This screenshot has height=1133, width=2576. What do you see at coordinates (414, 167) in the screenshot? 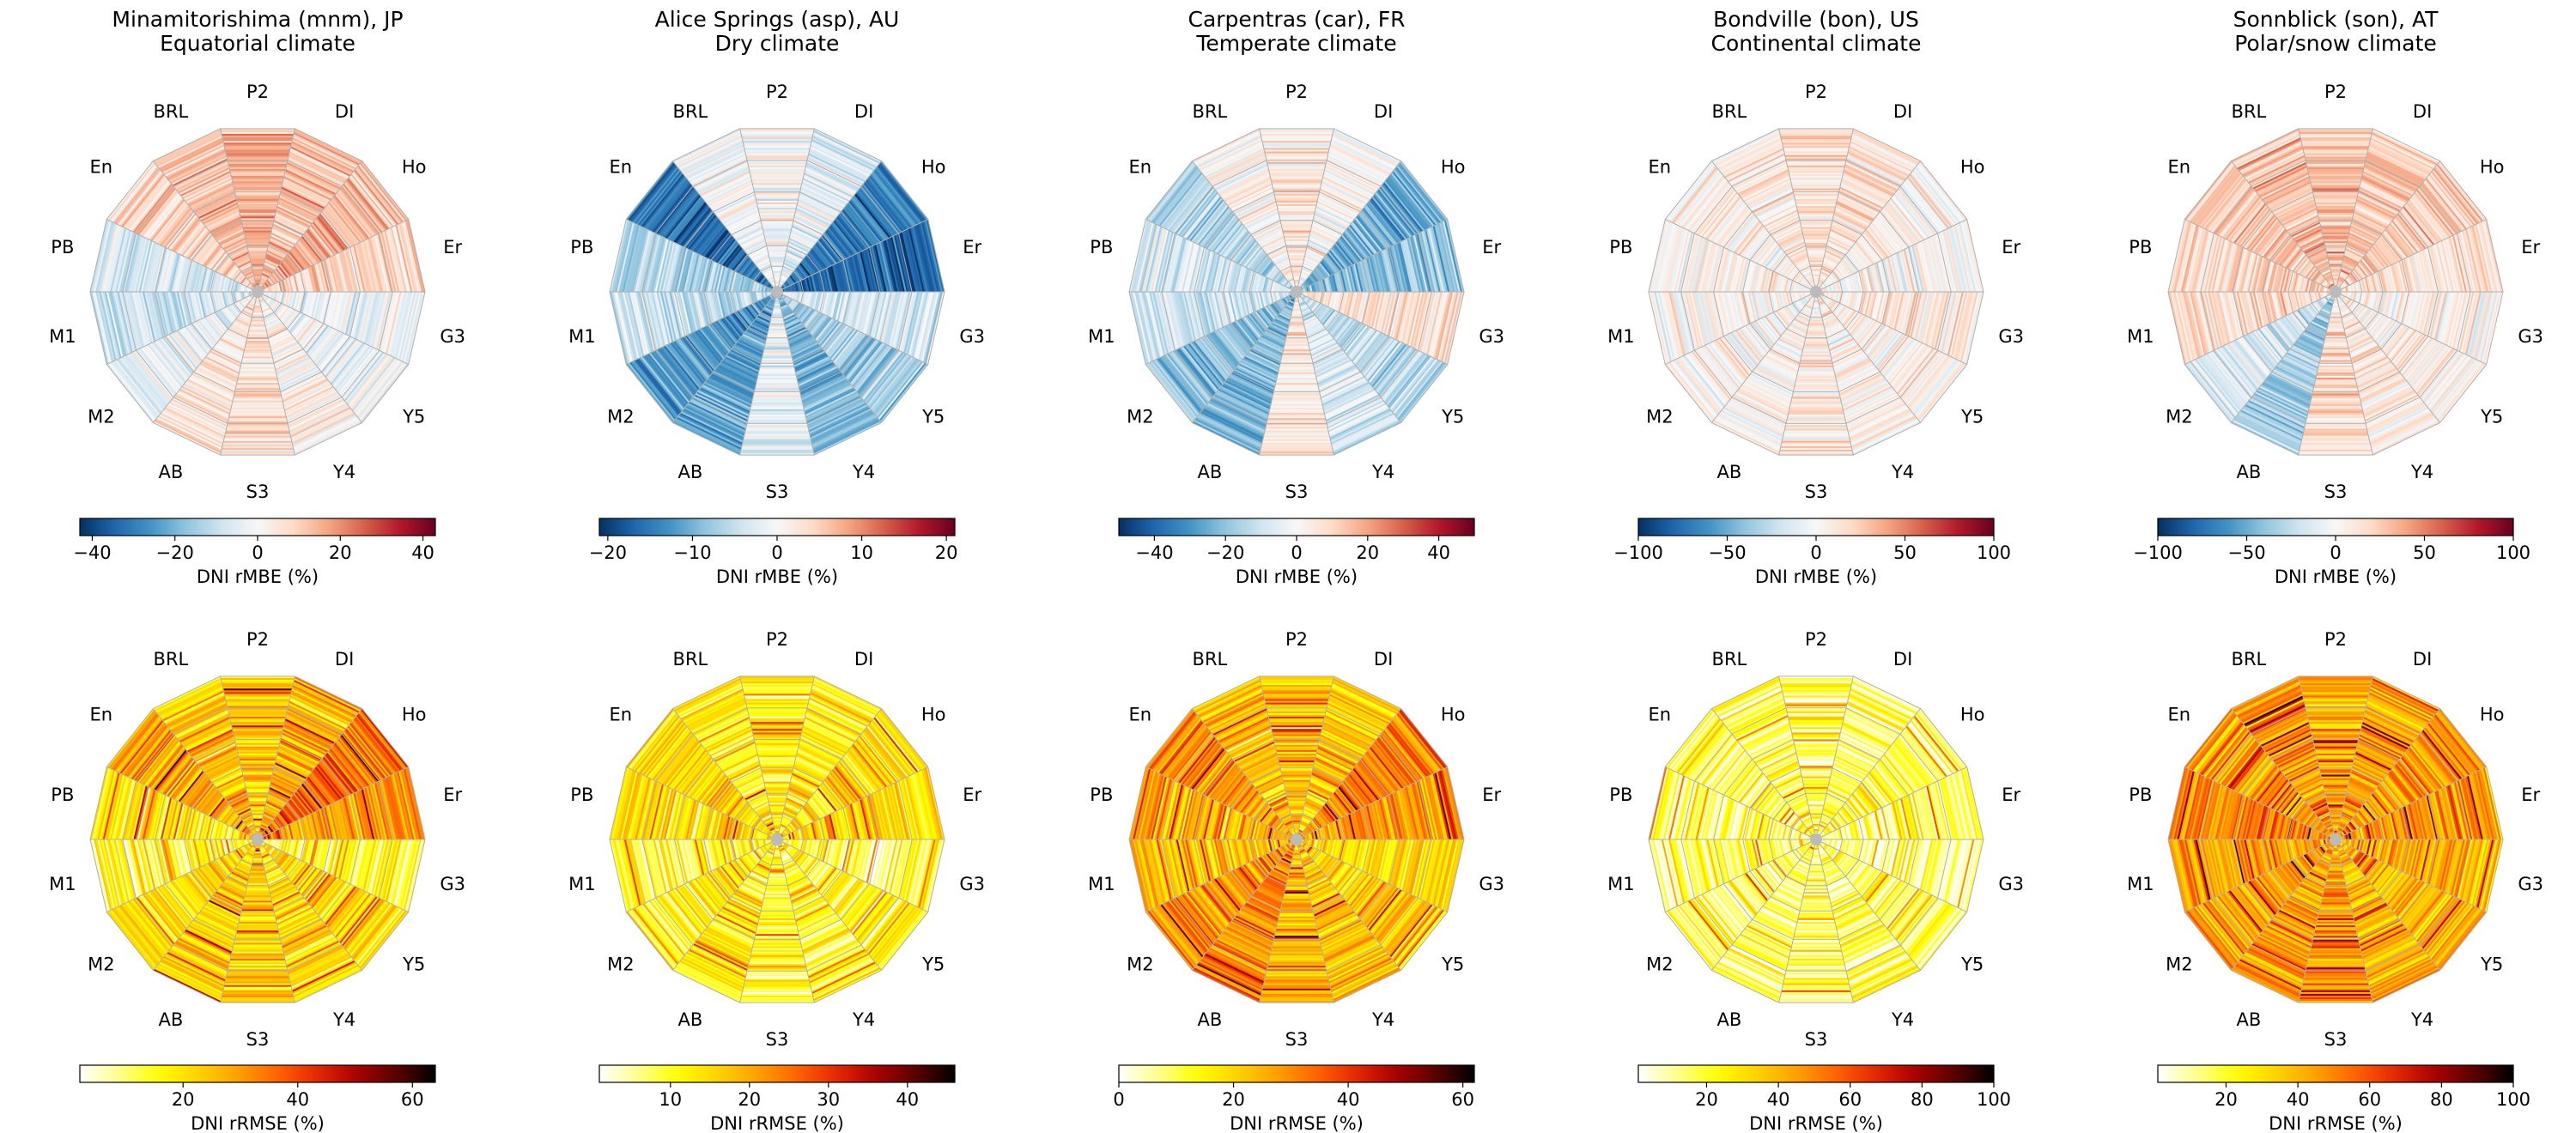
I see `axis-label: Ho` at bounding box center [414, 167].